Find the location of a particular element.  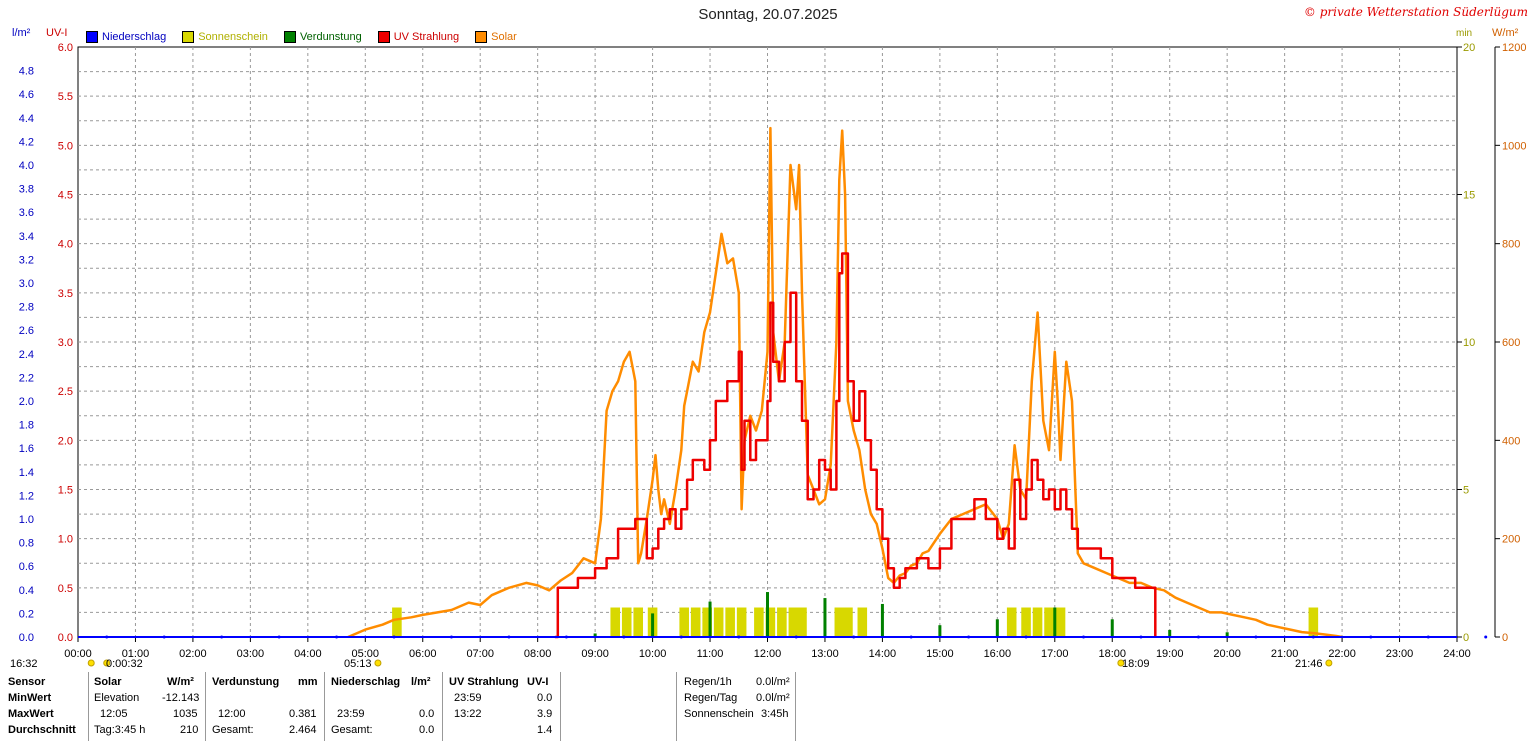

x-tick-label: 09:00 is located at coordinates (595, 654).